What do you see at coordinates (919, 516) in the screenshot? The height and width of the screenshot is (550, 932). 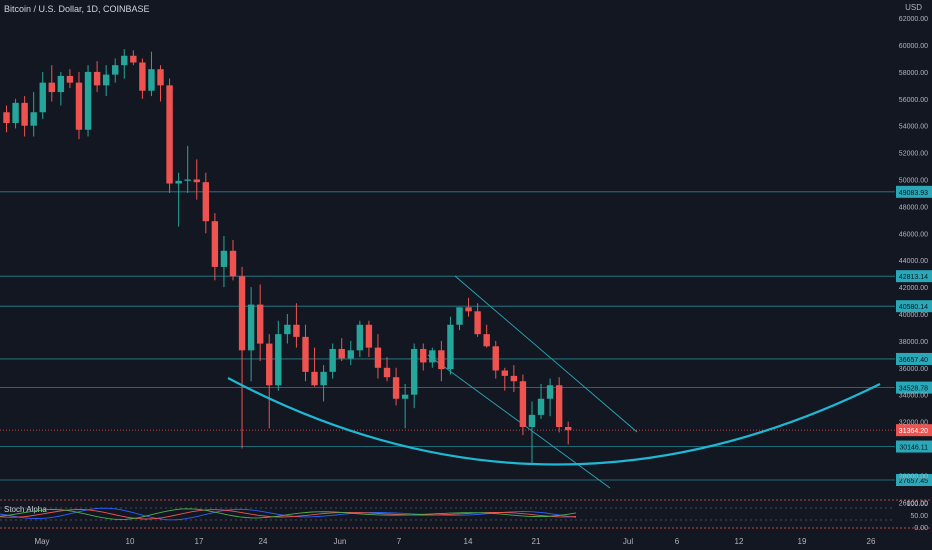 I see `stoch-tick-label: 50.00` at bounding box center [919, 516].